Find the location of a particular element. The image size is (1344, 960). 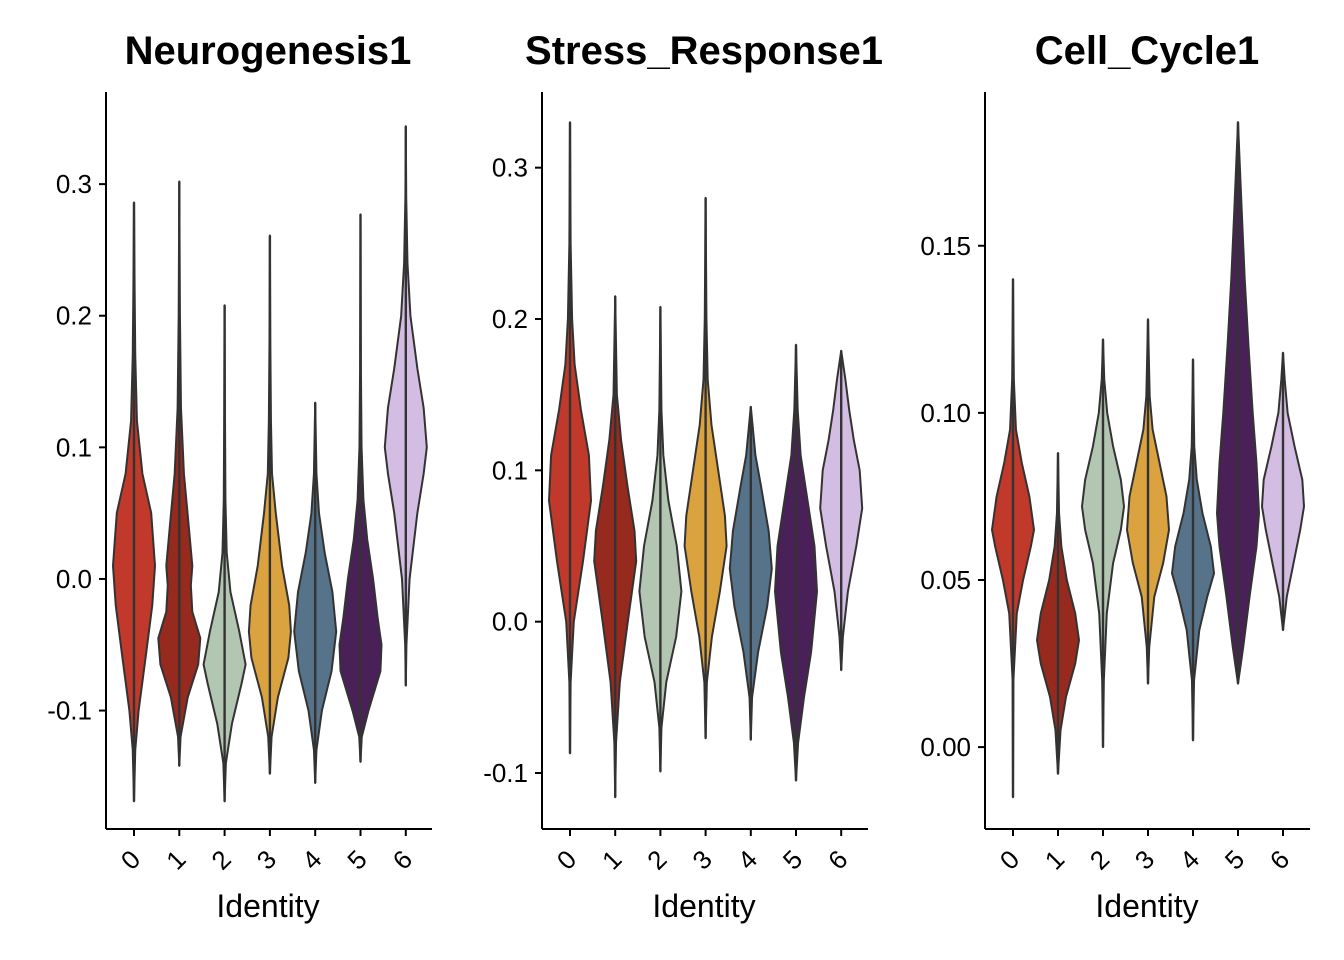

y-tick-label: 0.05 is located at coordinates (945, 580).